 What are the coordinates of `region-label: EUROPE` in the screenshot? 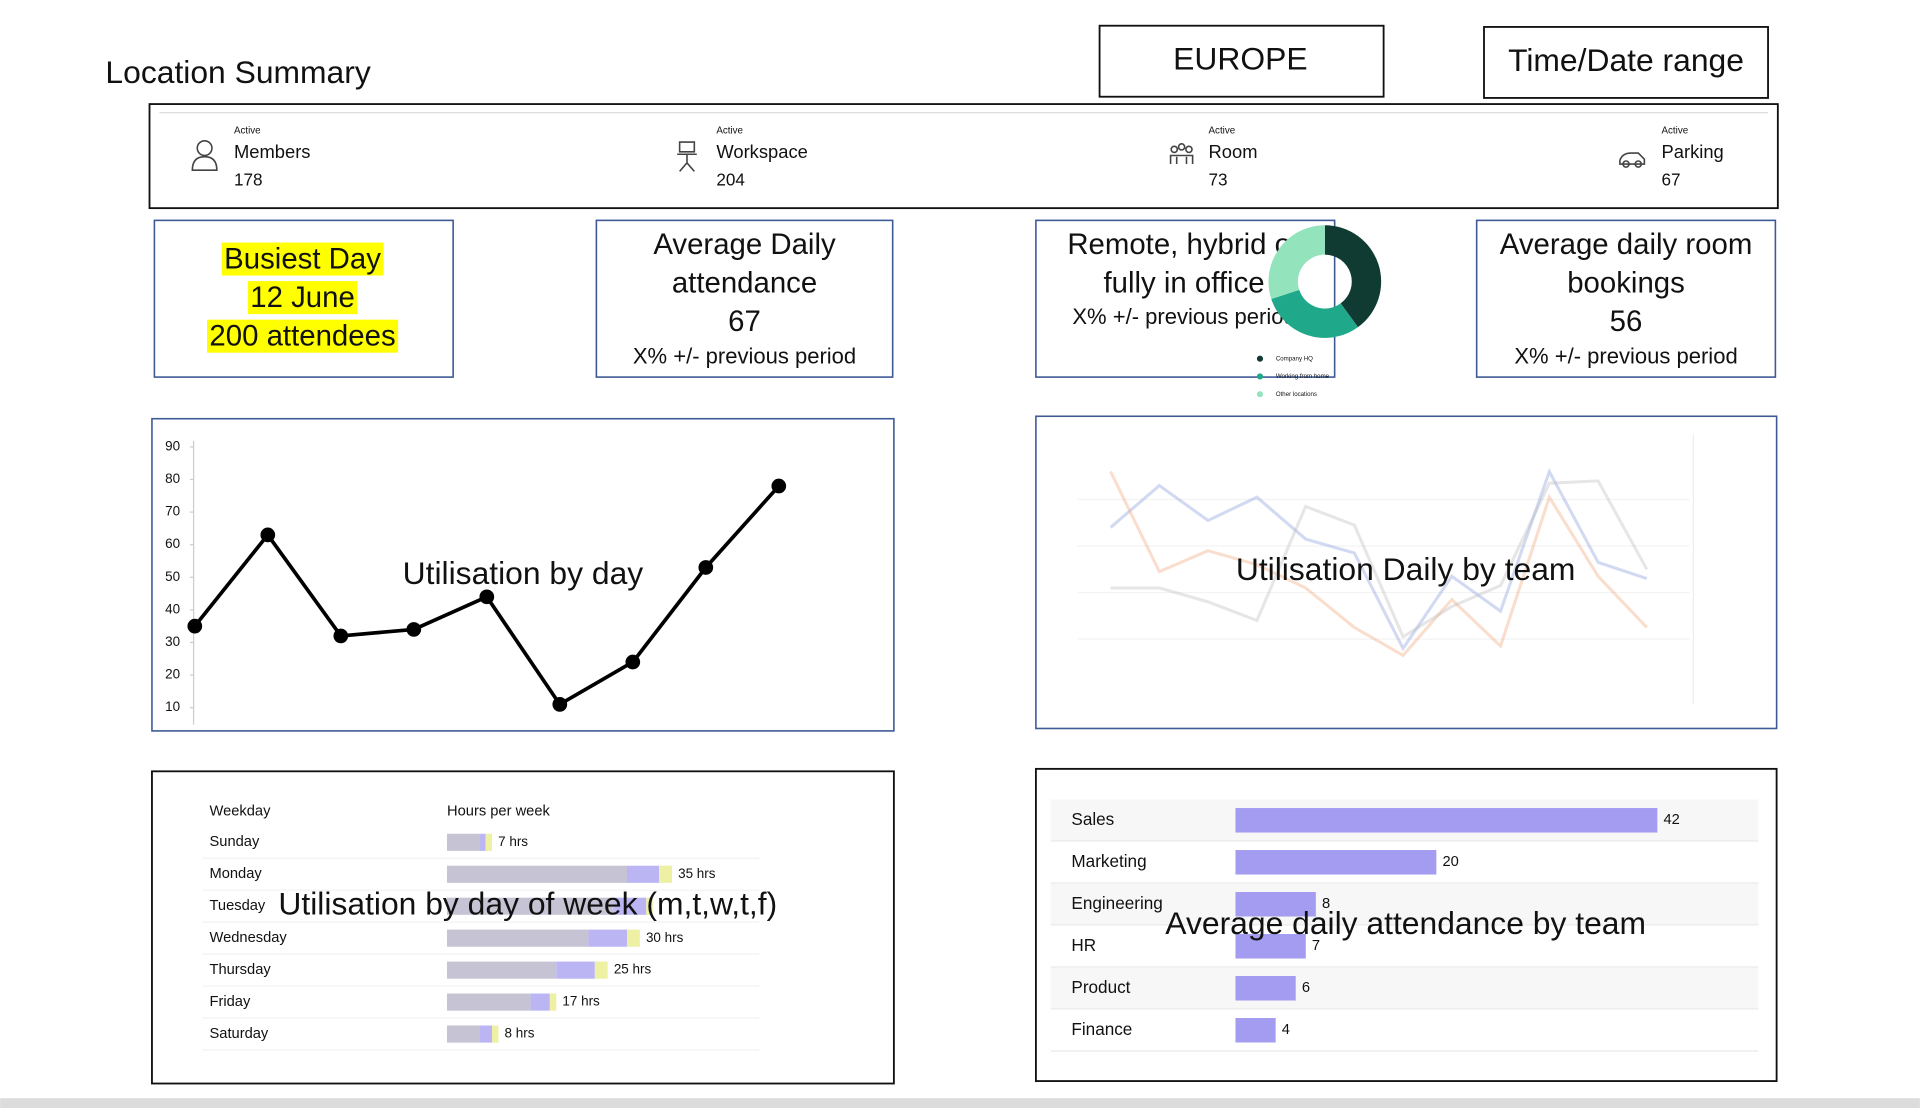 It's located at (1240, 59).